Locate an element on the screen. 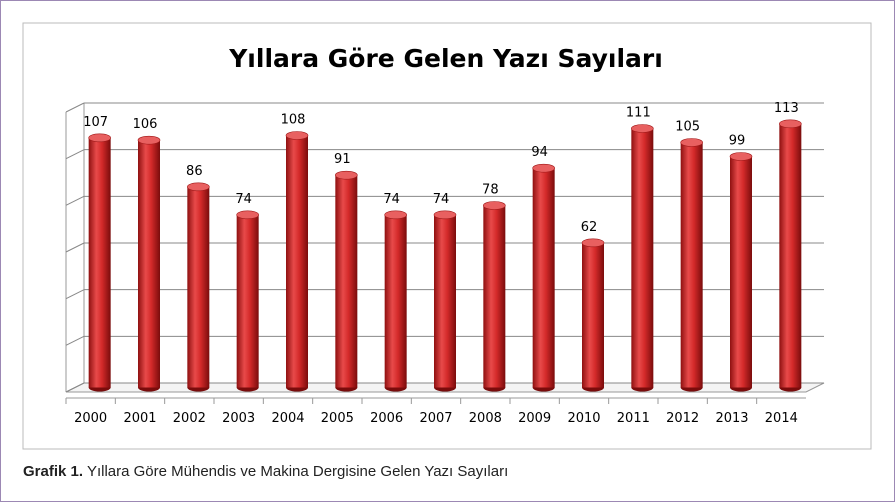 This screenshot has height=502, width=895. chart-title: Yıllara Göre Gelen Yazı Sayıları is located at coordinates (445, 58).